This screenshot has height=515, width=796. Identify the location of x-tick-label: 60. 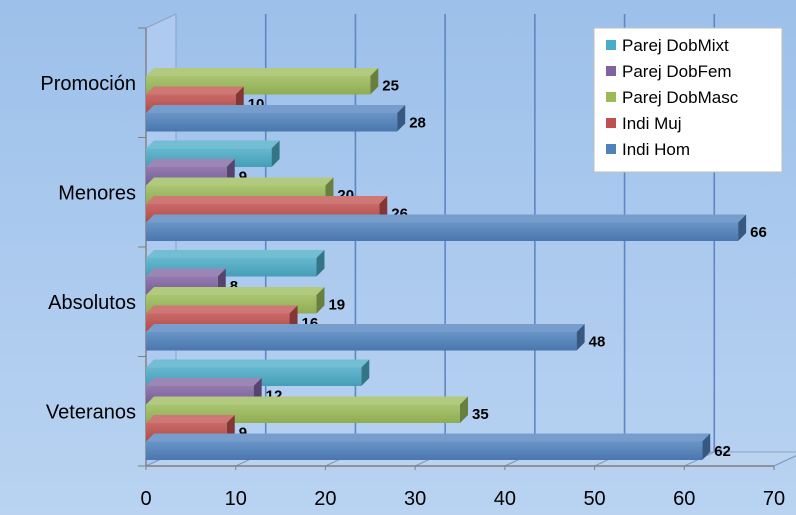
(684, 499).